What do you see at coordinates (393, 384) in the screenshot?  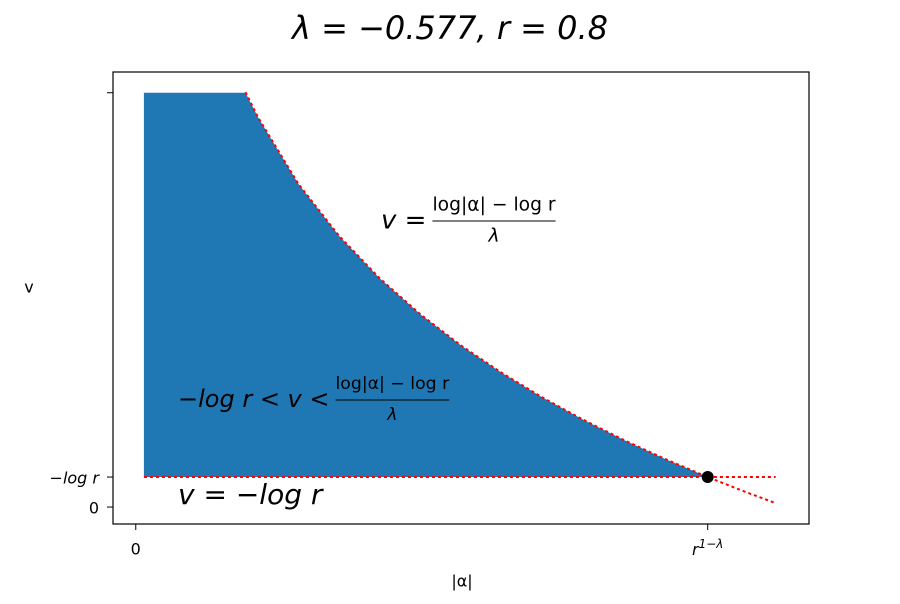 I see `region-label-numerator: log|α| − log r` at bounding box center [393, 384].